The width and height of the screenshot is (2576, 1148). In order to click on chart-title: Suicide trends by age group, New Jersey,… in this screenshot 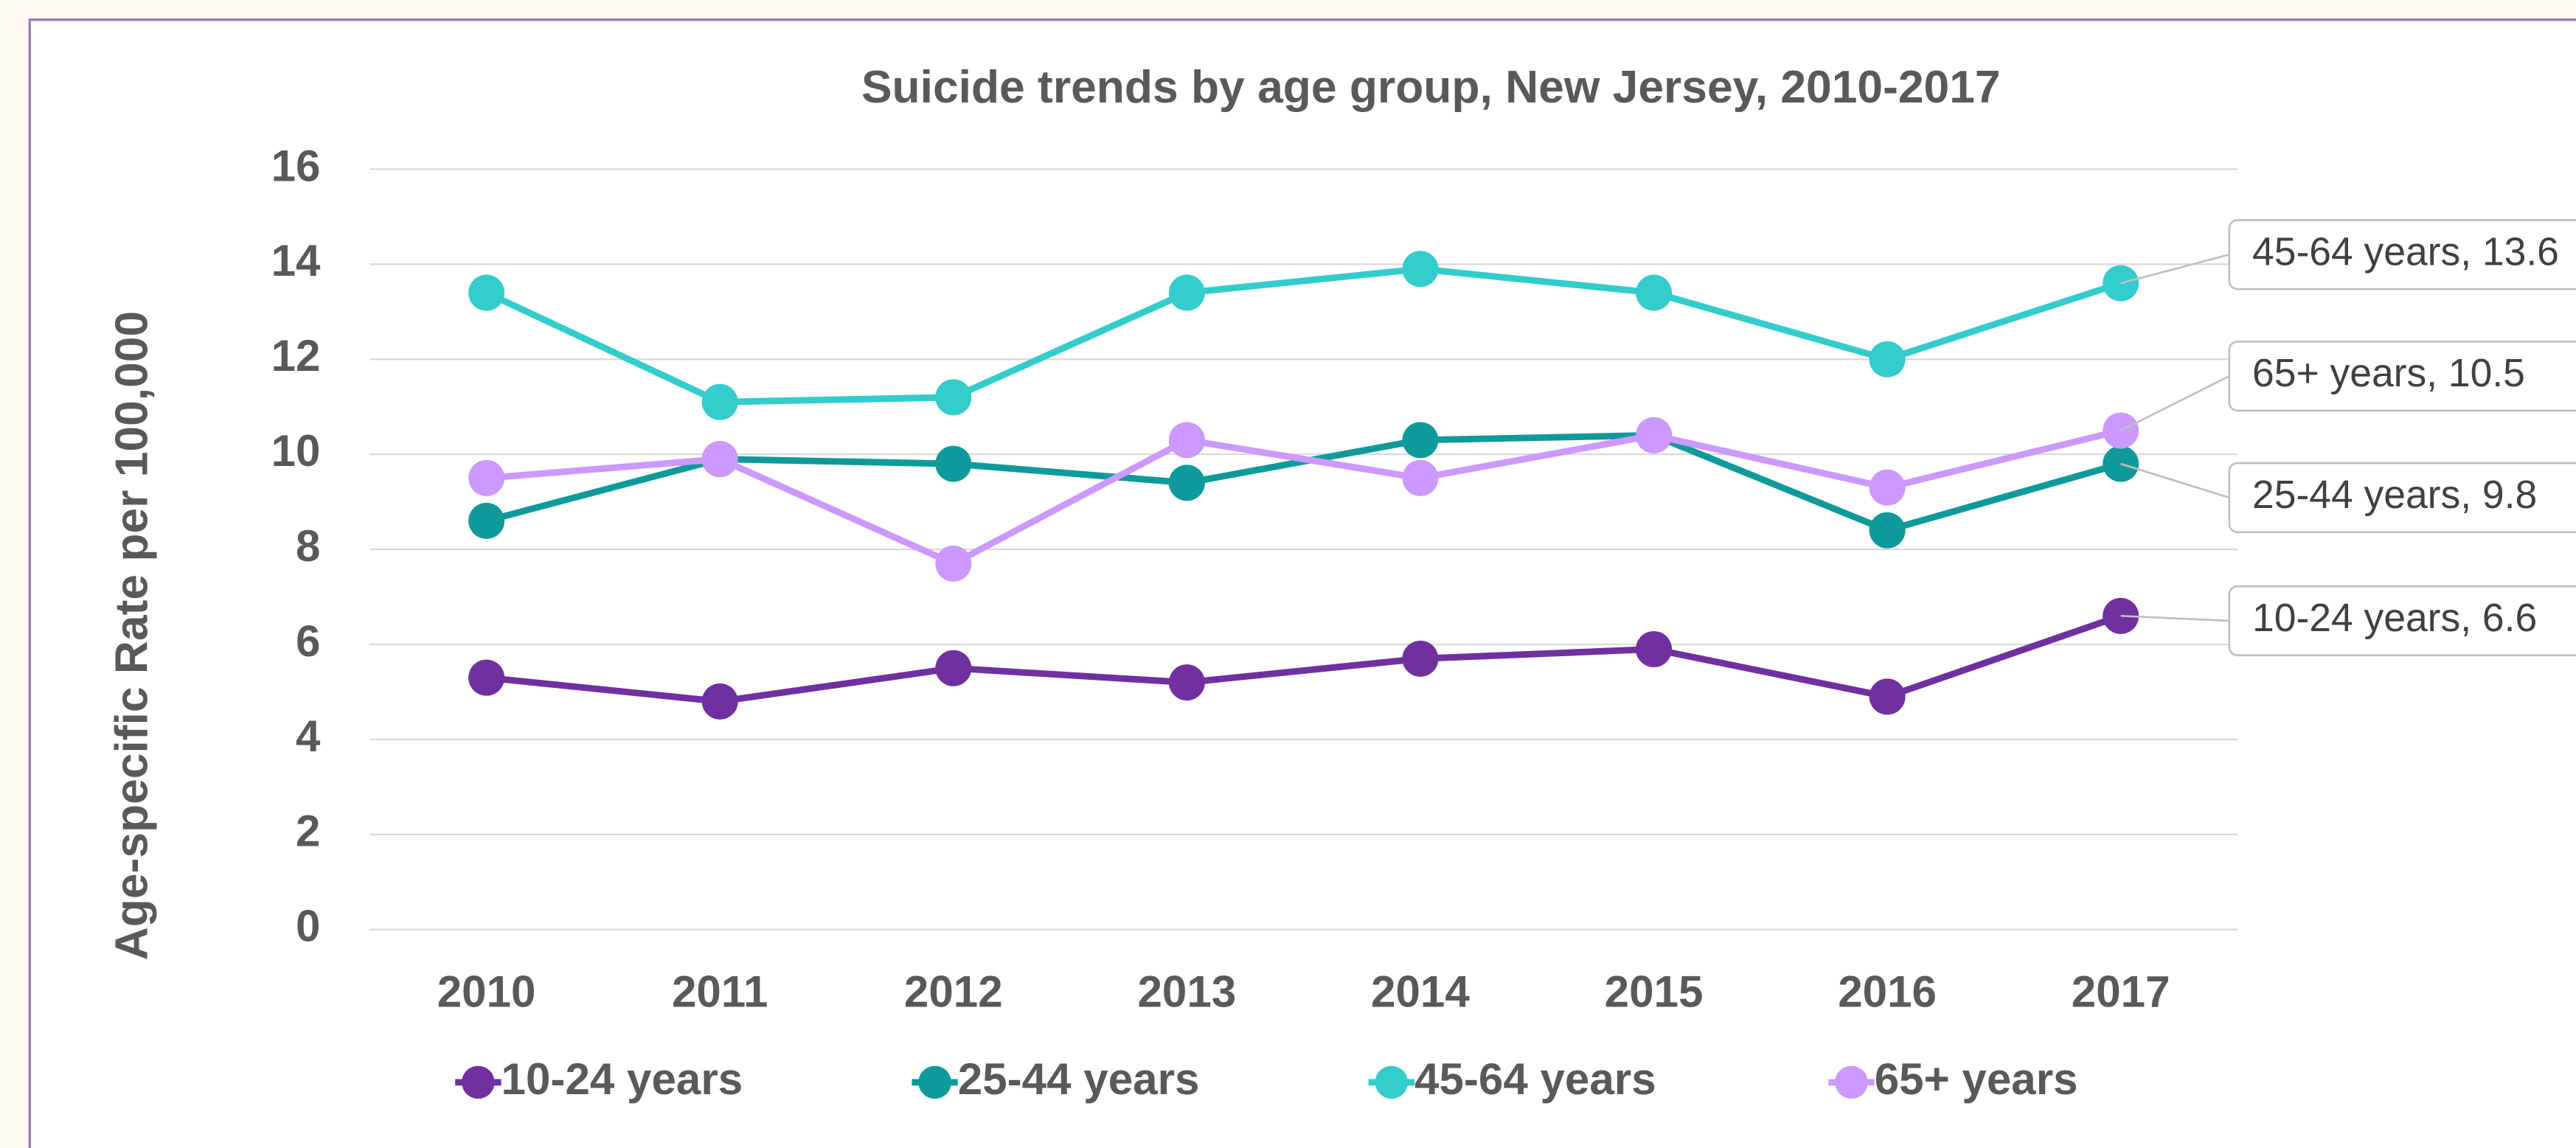, I will do `click(1431, 87)`.